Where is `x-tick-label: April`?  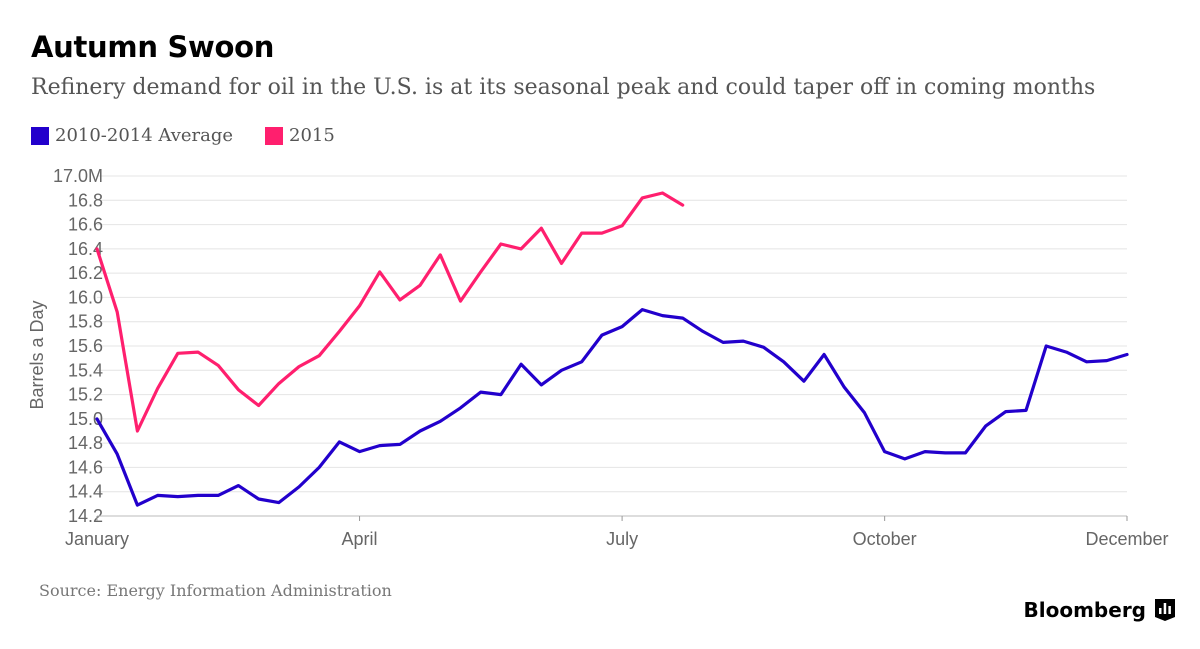
x-tick-label: April is located at coordinates (360, 539).